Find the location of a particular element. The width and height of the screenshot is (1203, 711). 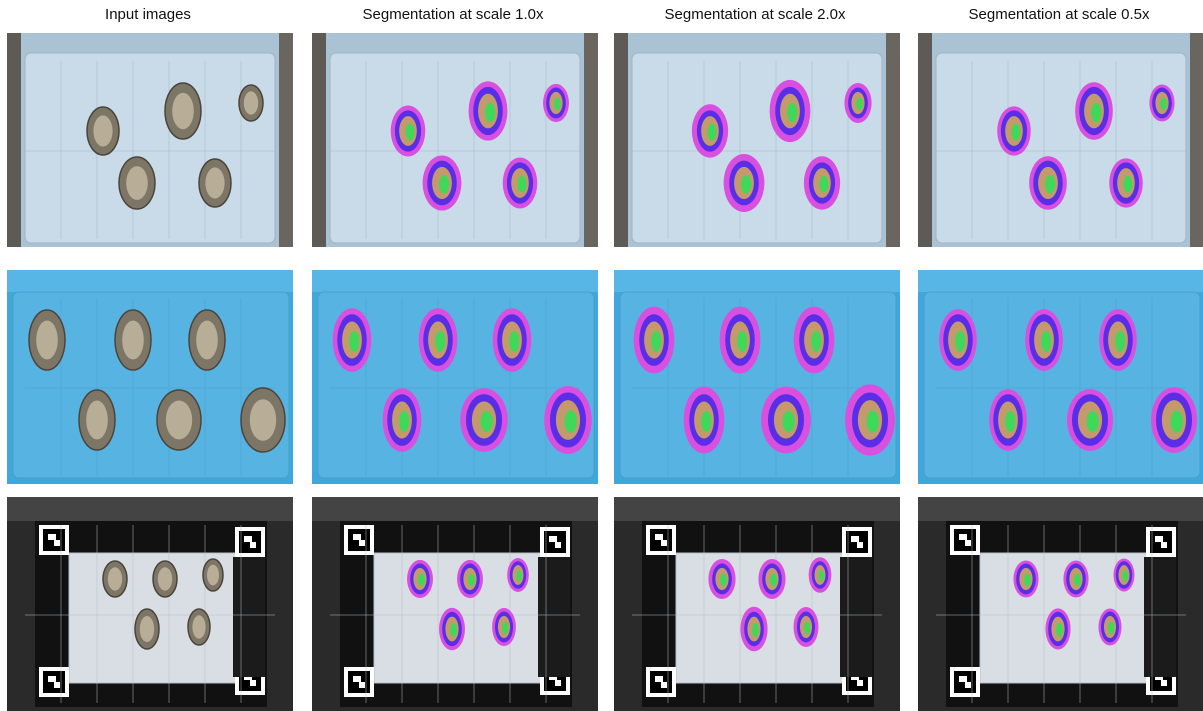

column-title-input: Input images is located at coordinates (148, 14).